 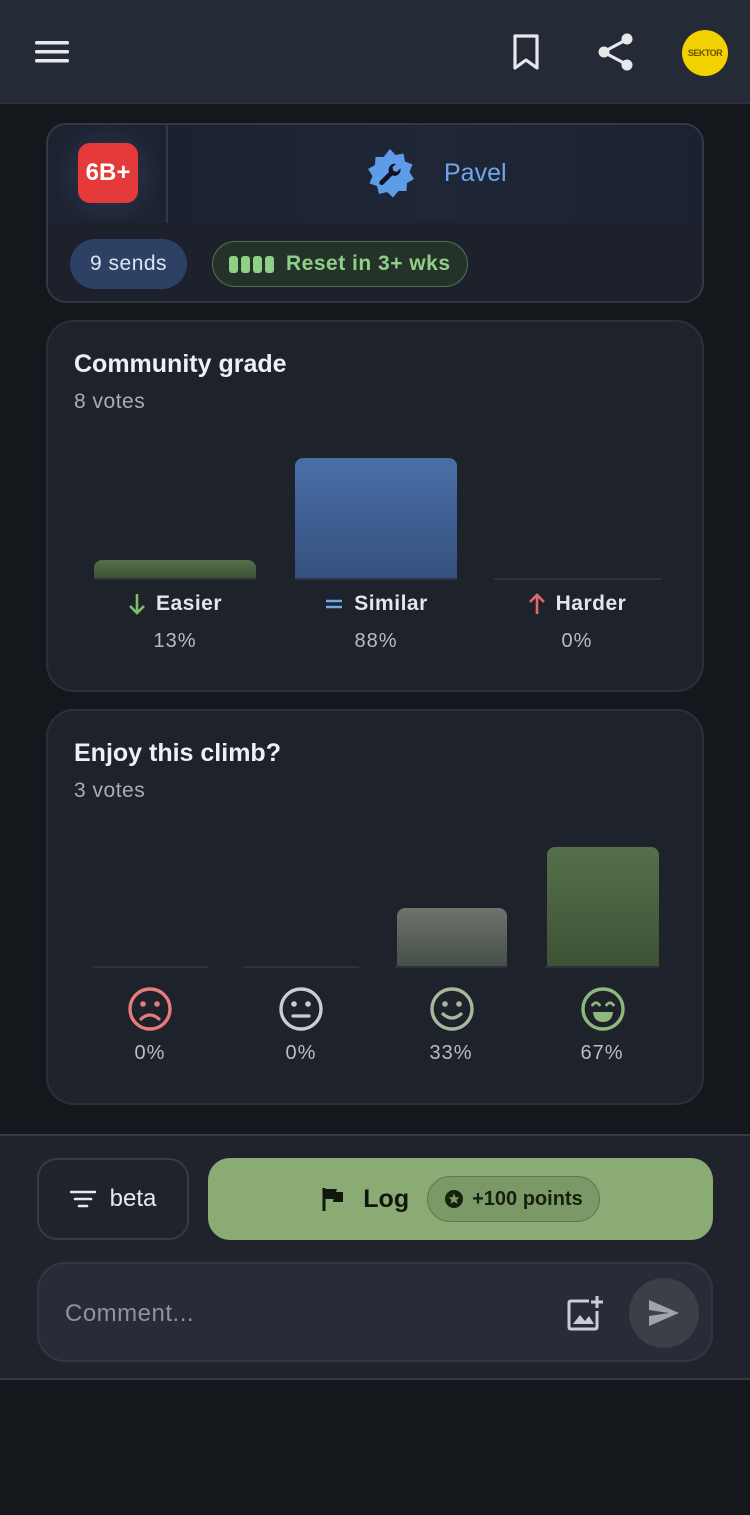 What do you see at coordinates (391, 603) in the screenshot?
I see `similar-label: Similar` at bounding box center [391, 603].